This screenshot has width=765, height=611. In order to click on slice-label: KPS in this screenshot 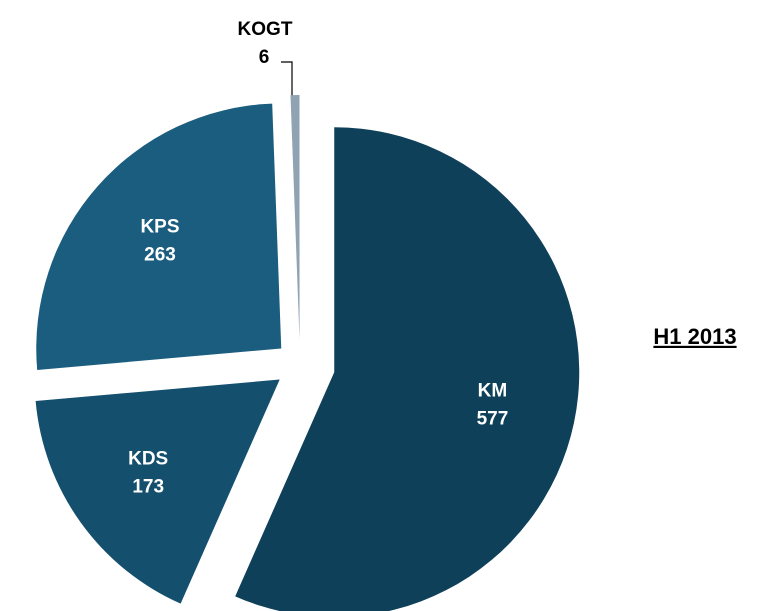, I will do `click(159, 226)`.